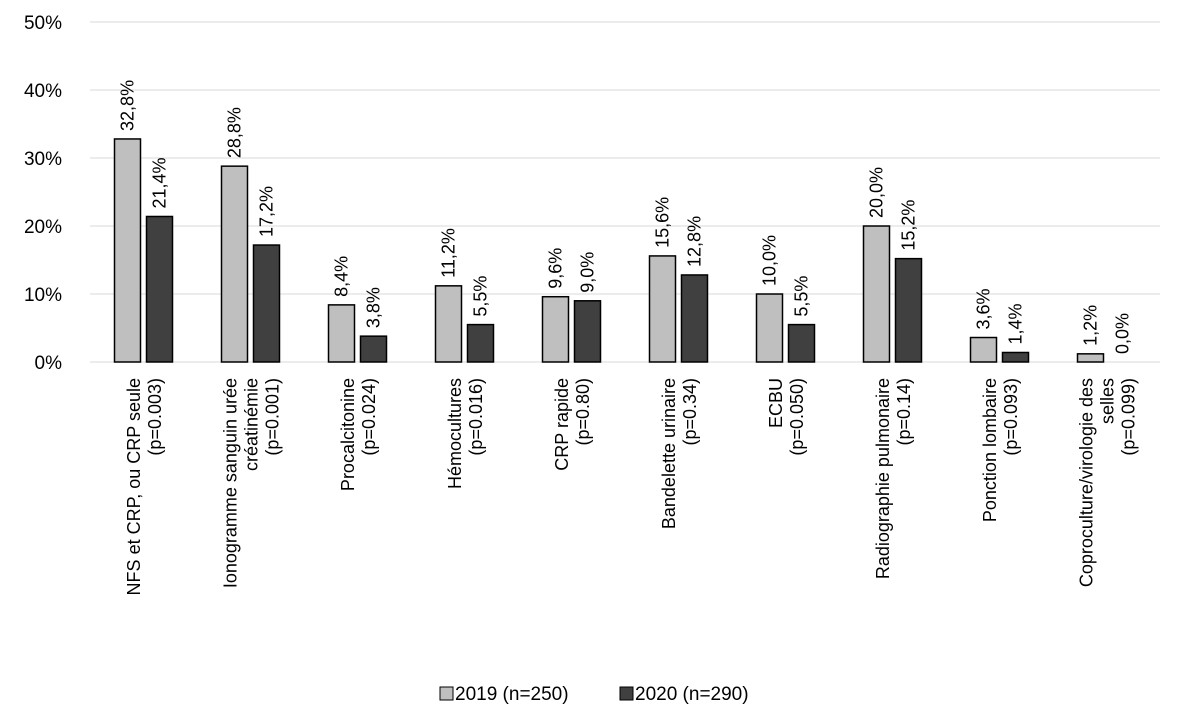 Image resolution: width=1186 pixels, height=722 pixels. What do you see at coordinates (369, 417) in the screenshot?
I see `category-label-line: (p=0.024)` at bounding box center [369, 417].